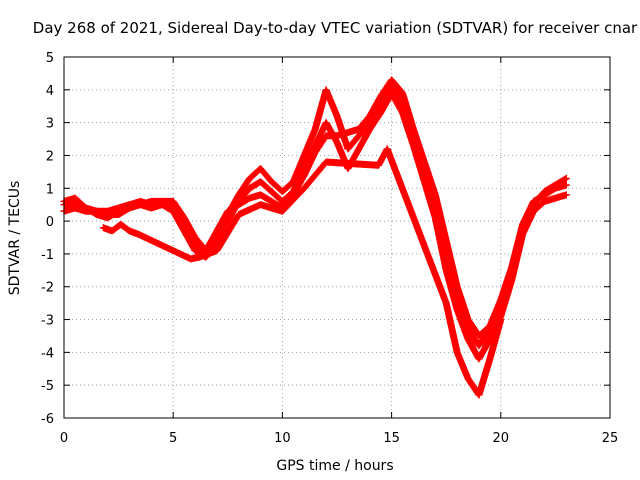  What do you see at coordinates (47, 239) in the screenshot?
I see `y-tick-labels: -6 -5 -4 -3 -2 -1 0 1 2 3 4 5` at bounding box center [47, 239].